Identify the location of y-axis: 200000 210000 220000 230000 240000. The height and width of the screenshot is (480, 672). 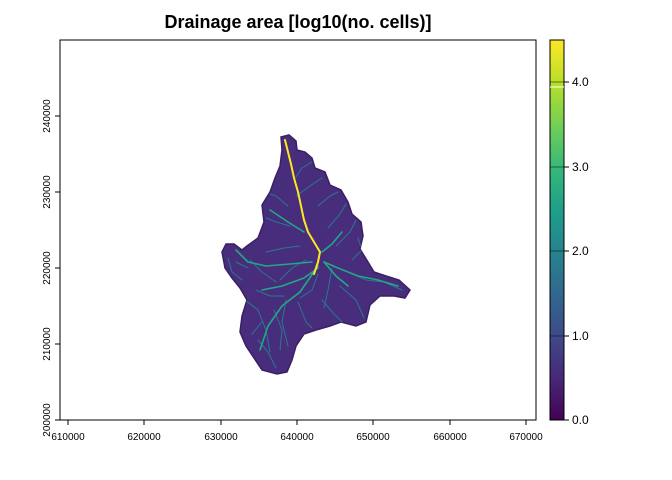
(51, 268).